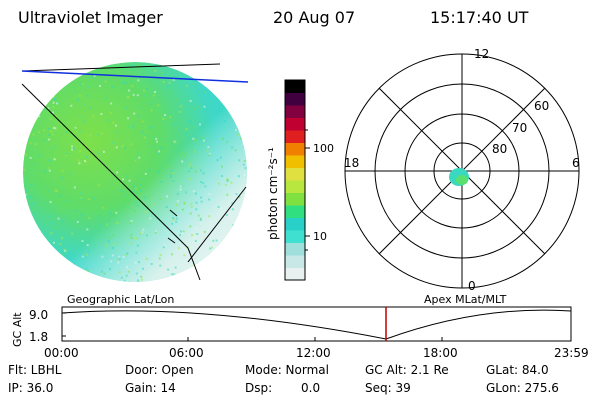 Image resolution: width=600 pixels, height=400 pixels. Describe the element at coordinates (186, 353) in the screenshot. I see `time-tick-0600: 06:00` at that location.